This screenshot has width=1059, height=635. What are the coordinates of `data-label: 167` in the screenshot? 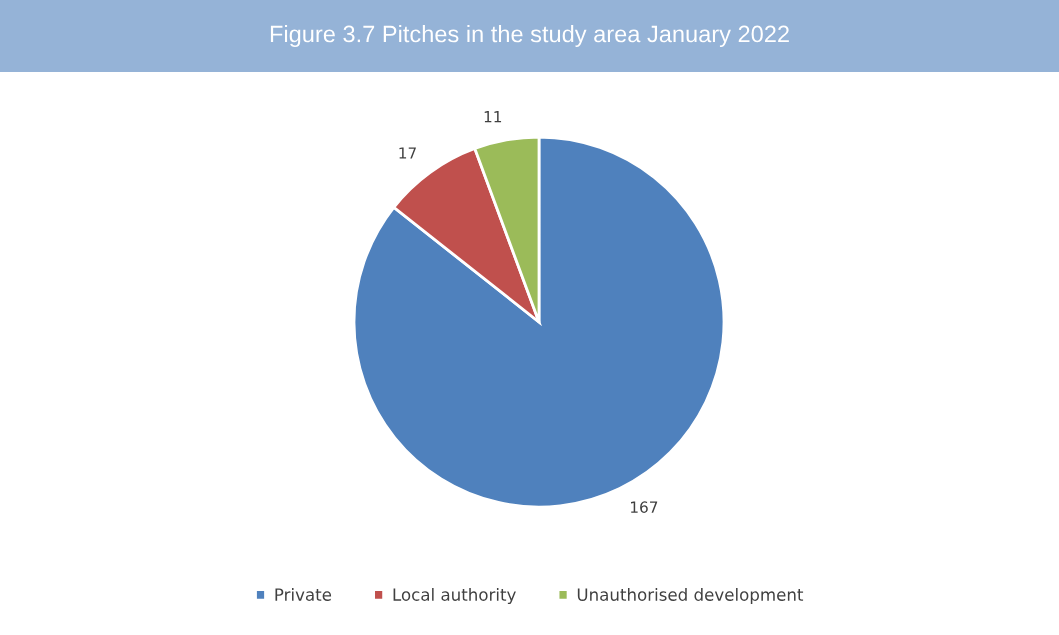 It's located at (644, 507).